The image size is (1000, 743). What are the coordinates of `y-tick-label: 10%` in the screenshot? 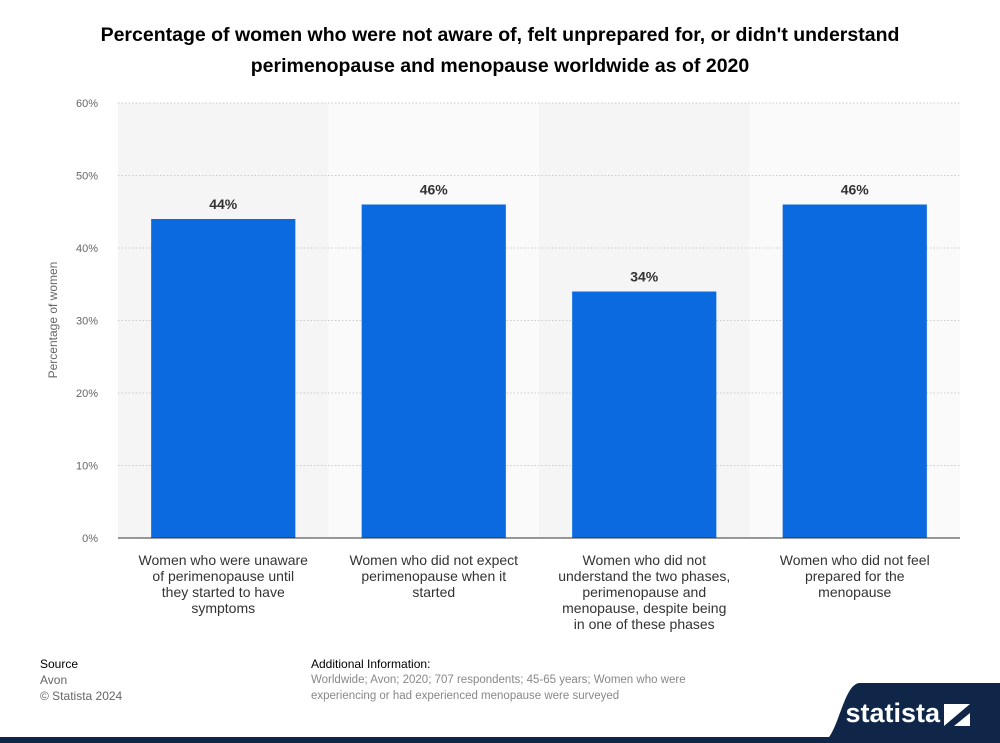 It's located at (87, 467).